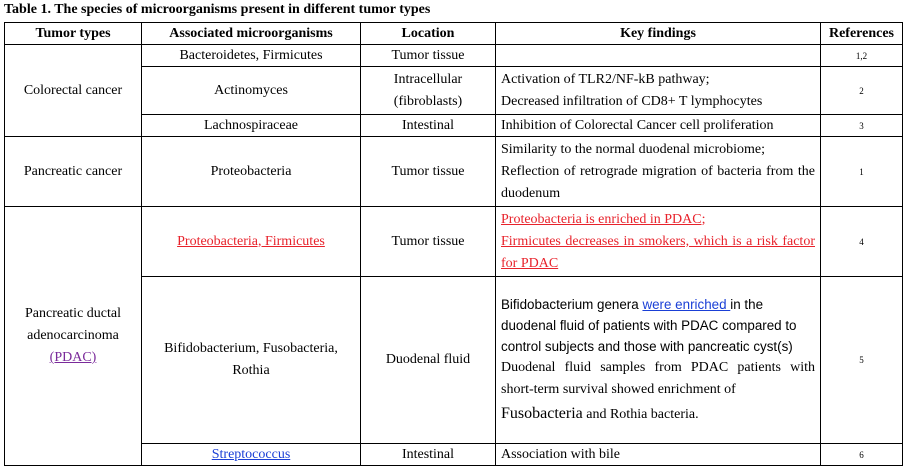 Image resolution: width=907 pixels, height=473 pixels. I want to click on micro-cell: Bacteroidetes, Firmicutes, so click(251, 55).